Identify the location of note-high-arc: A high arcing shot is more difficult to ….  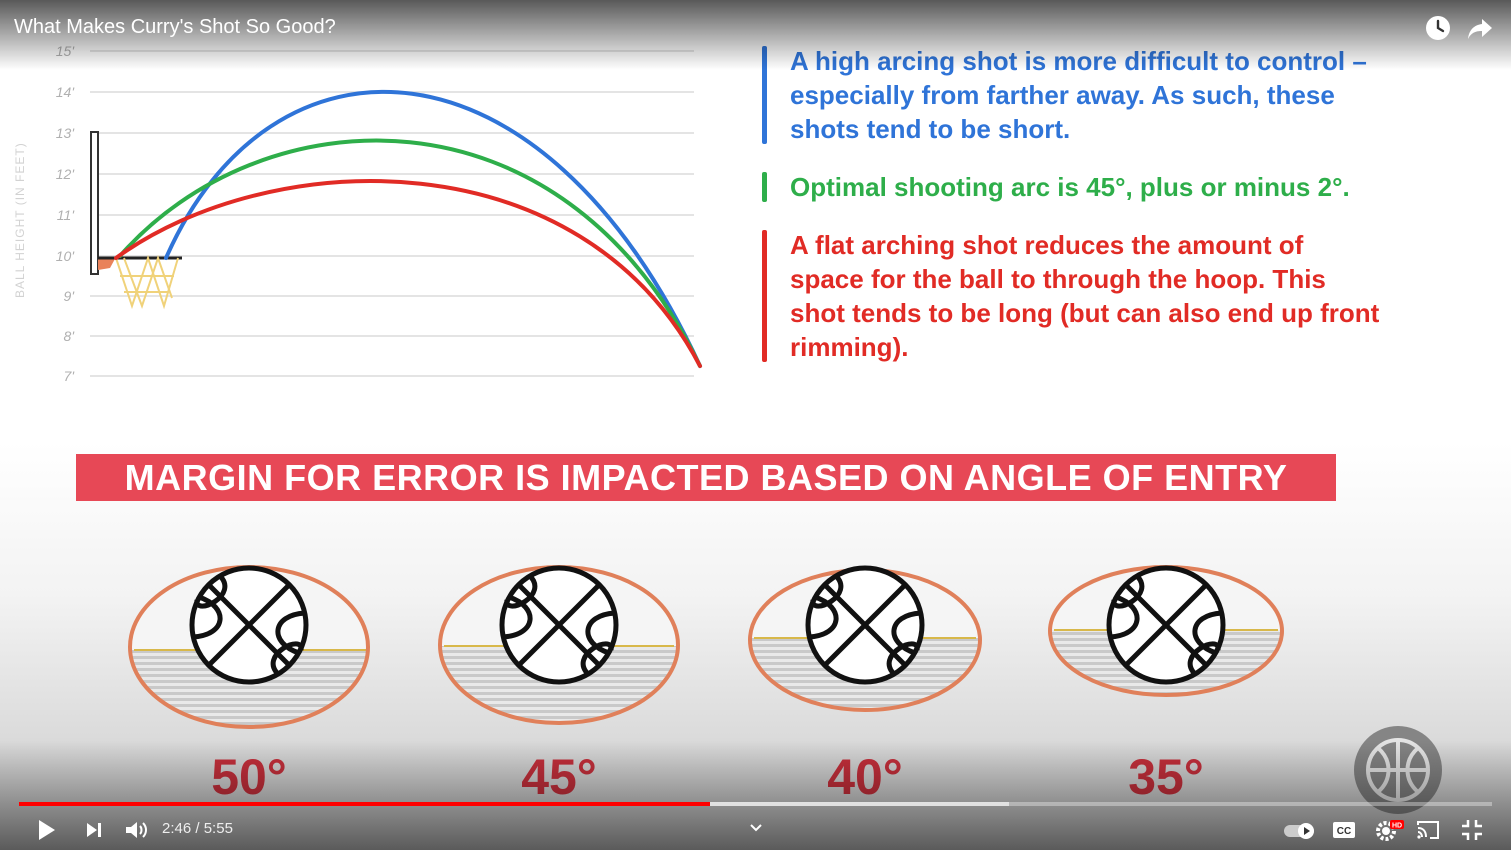
(1072, 95).